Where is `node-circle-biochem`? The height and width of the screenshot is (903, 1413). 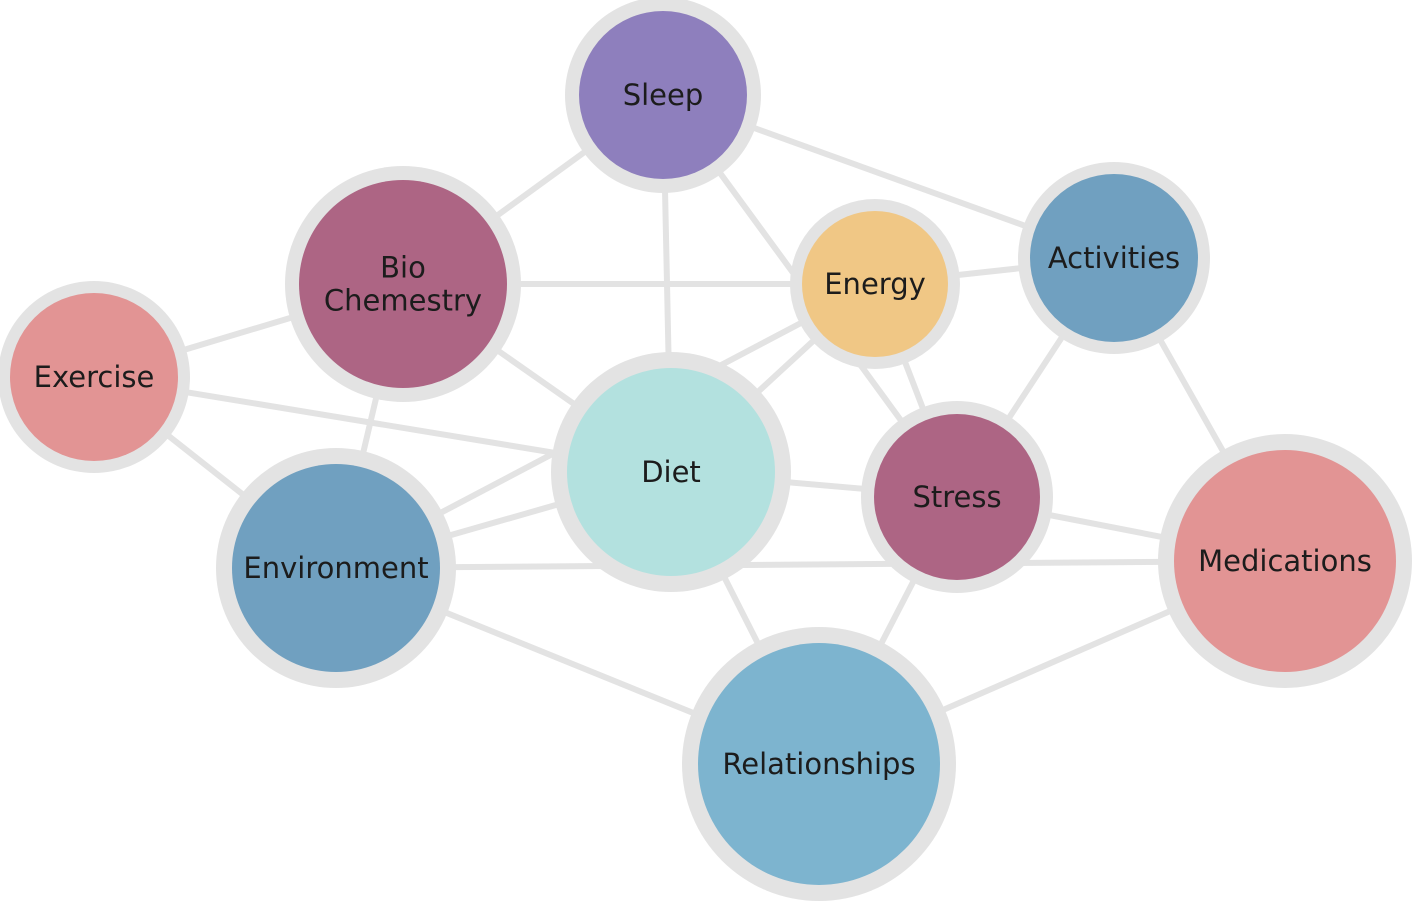 node-circle-biochem is located at coordinates (403, 284).